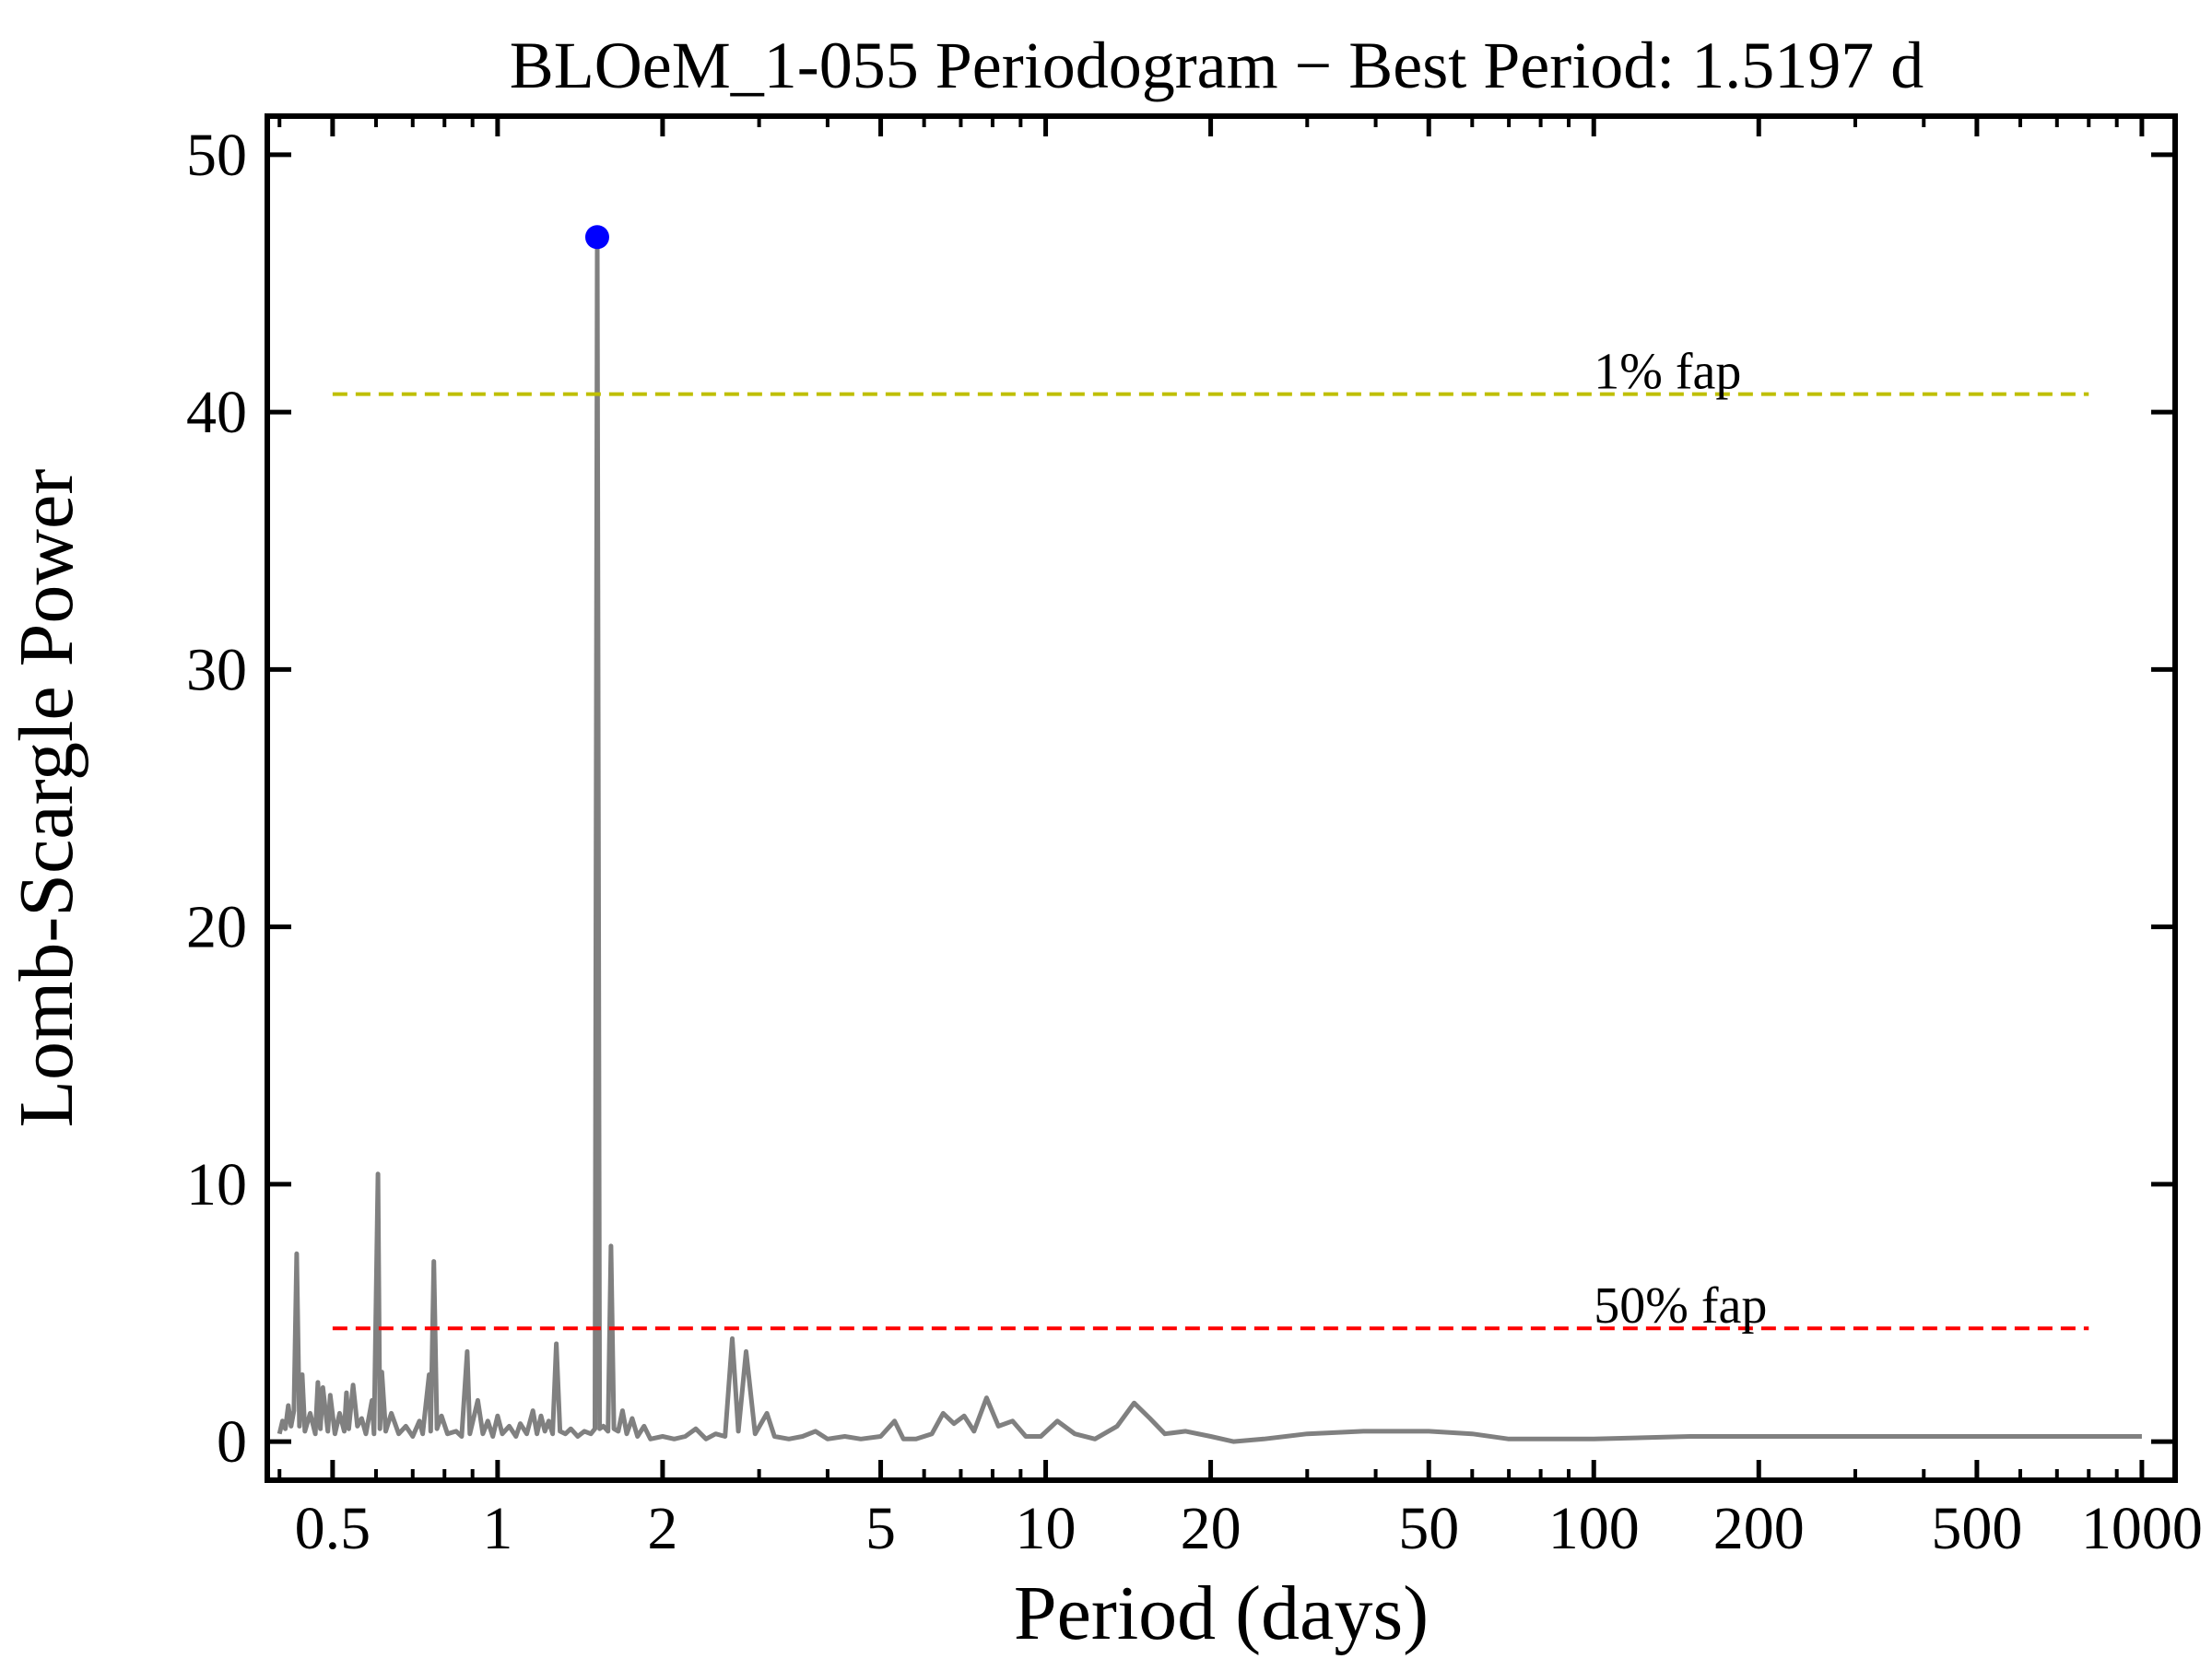  Describe the element at coordinates (2142, 1528) in the screenshot. I see `x-tick-label-10: 1000` at that location.